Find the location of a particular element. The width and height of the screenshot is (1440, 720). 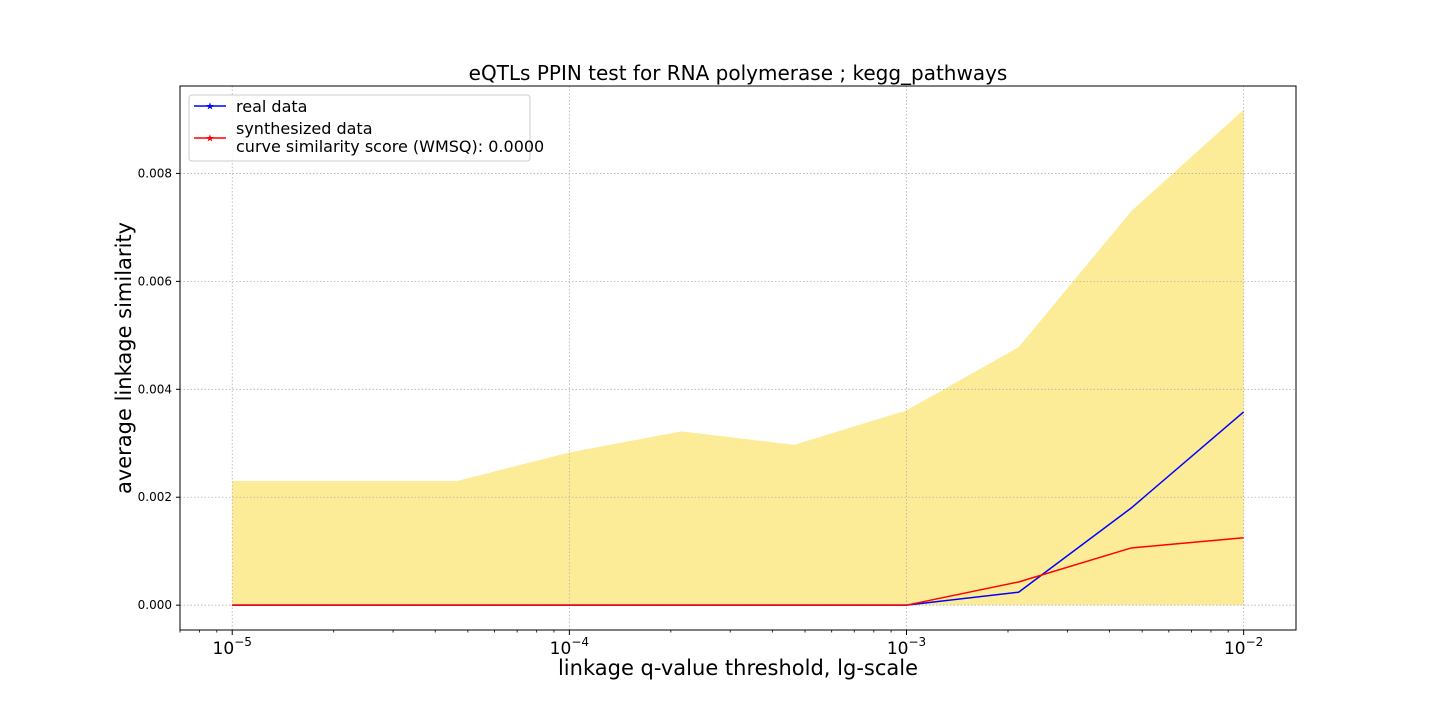

x-tick-label: 10⁻³ is located at coordinates (906, 647).